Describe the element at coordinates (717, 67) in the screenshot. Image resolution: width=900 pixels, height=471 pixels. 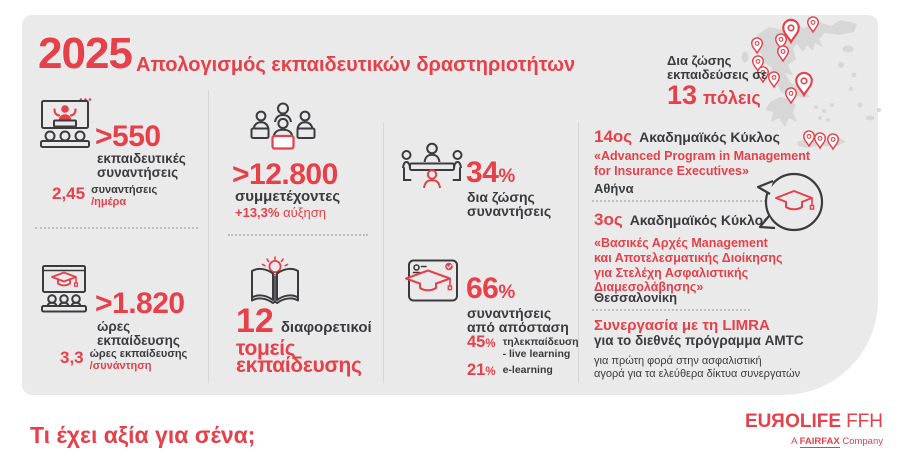
I see `map-caption: Δια ζώσης εκπαιδεύσεις σε` at that location.